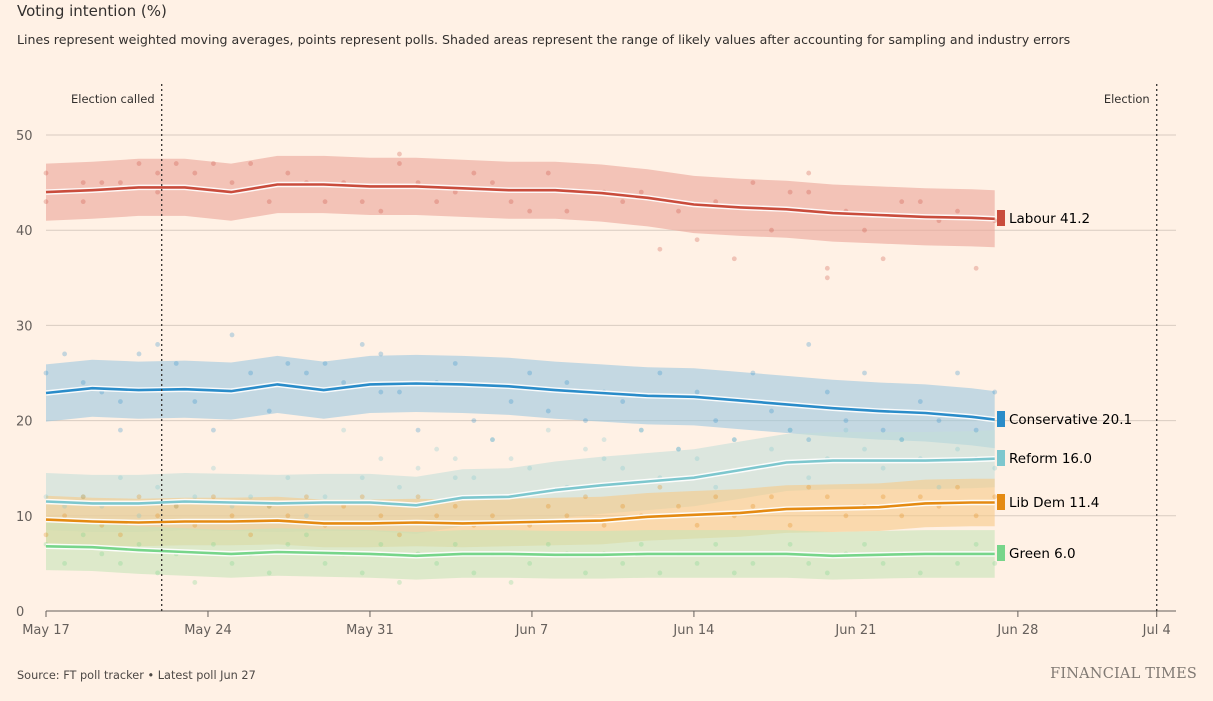  Describe the element at coordinates (20, 612) in the screenshot. I see `y-tick-label: 0` at that location.